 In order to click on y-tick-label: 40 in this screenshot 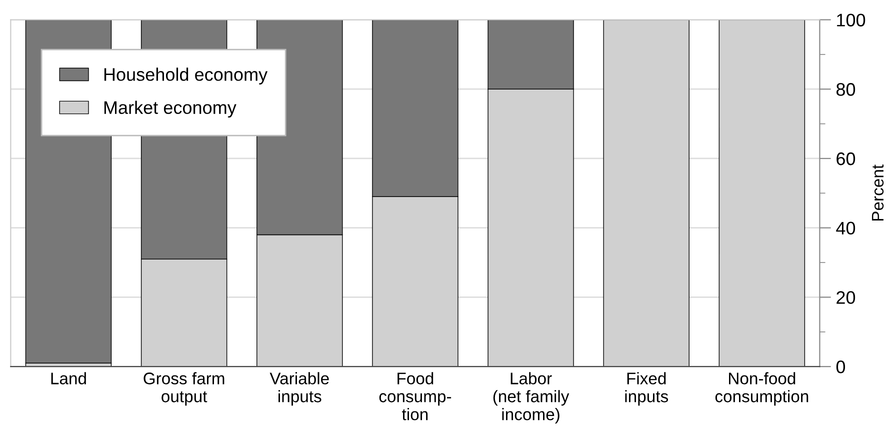, I will do `click(846, 228)`.